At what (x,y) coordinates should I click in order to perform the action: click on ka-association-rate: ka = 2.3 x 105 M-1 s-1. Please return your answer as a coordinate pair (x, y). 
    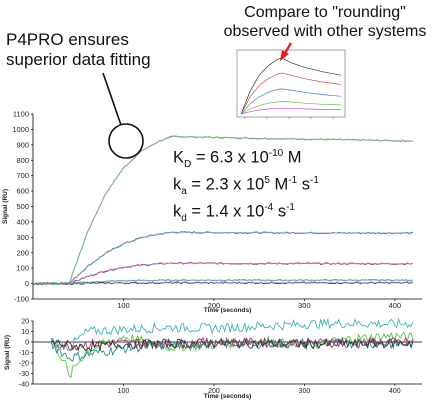
    Looking at the image, I should click on (246, 186).